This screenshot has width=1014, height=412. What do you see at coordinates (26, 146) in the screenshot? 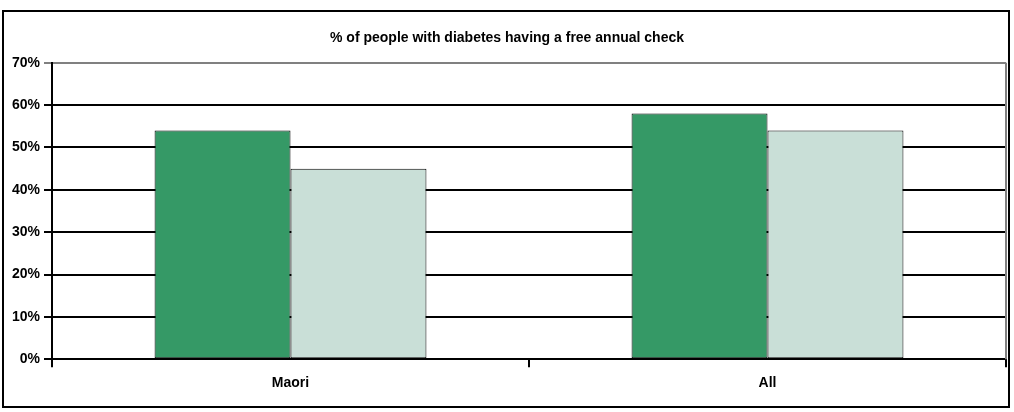
I see `y-tick-label: 50%` at bounding box center [26, 146].